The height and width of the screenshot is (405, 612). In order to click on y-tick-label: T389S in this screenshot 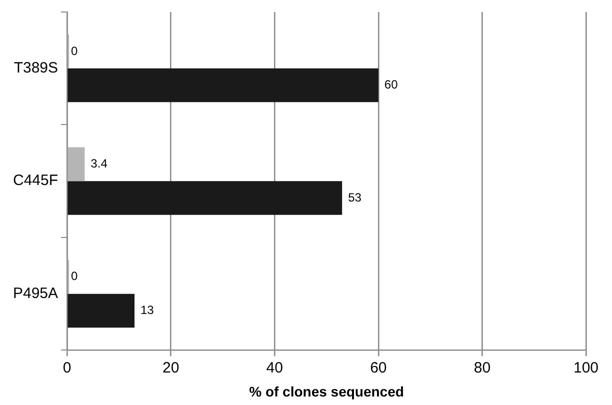, I will do `click(36, 68)`.